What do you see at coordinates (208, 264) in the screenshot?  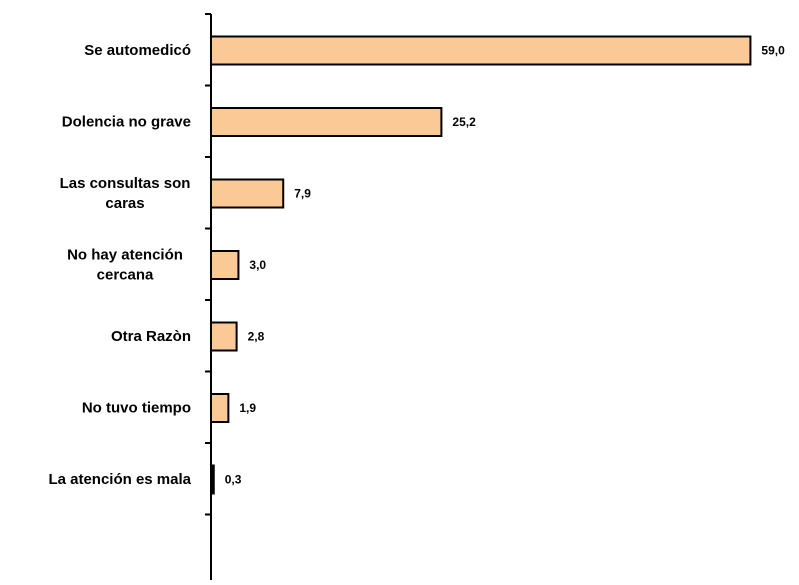 I see `tick-marks` at bounding box center [208, 264].